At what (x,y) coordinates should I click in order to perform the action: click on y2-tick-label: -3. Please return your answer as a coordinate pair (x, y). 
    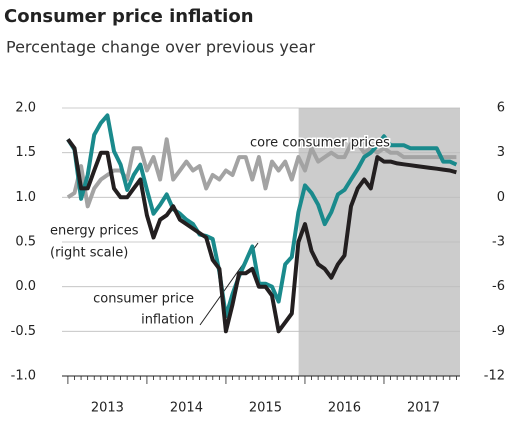
    Looking at the image, I should click on (498, 242).